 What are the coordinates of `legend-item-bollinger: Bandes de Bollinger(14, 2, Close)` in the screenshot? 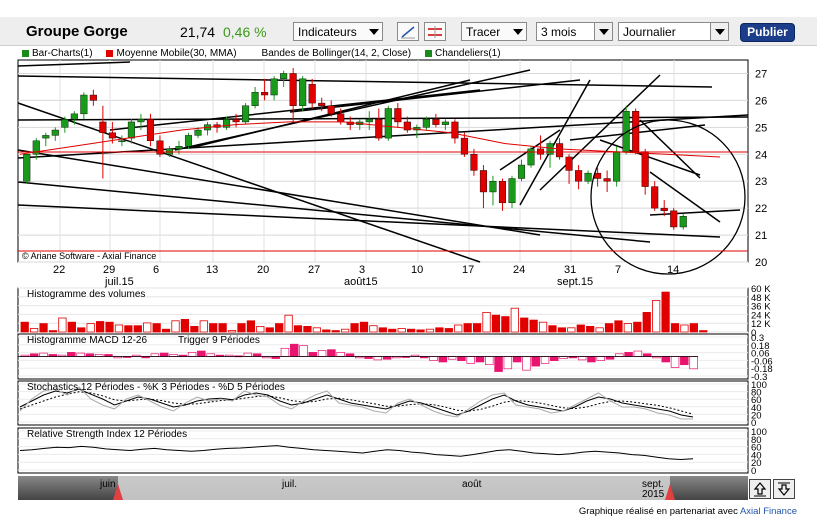 It's located at (337, 53).